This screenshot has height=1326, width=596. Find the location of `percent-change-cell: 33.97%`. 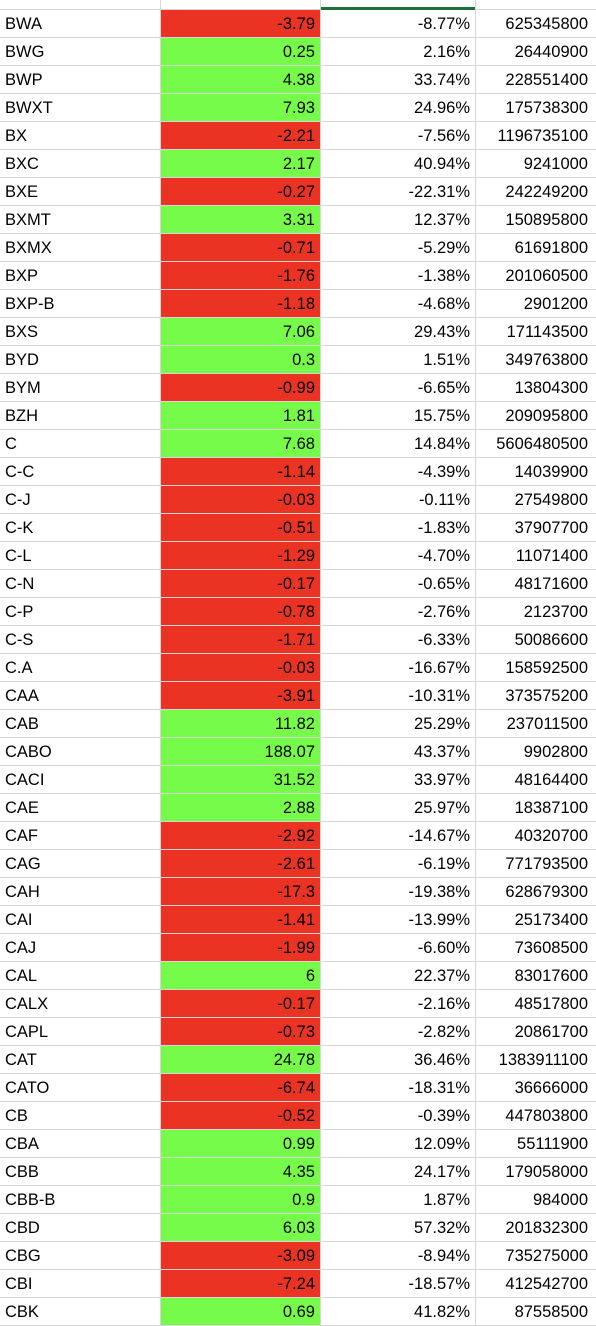

percent-change-cell: 33.97% is located at coordinates (442, 780).